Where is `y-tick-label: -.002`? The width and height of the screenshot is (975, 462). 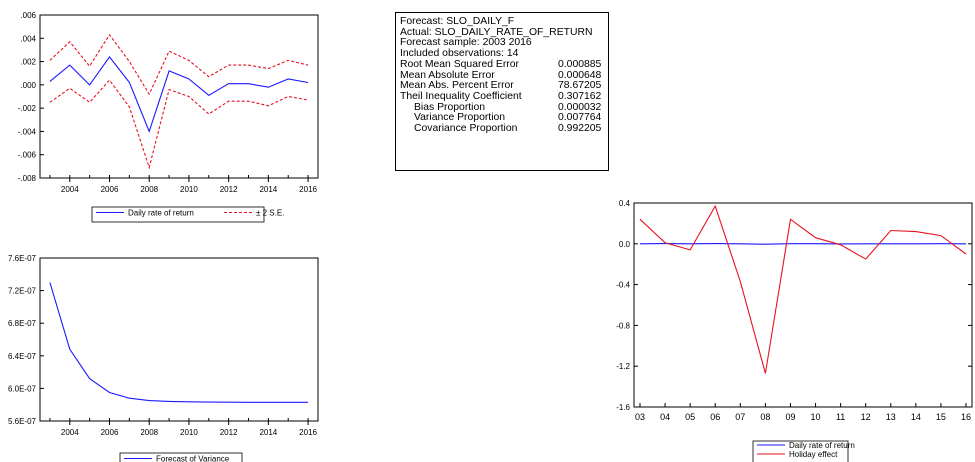
y-tick-label: -.002 is located at coordinates (27, 108).